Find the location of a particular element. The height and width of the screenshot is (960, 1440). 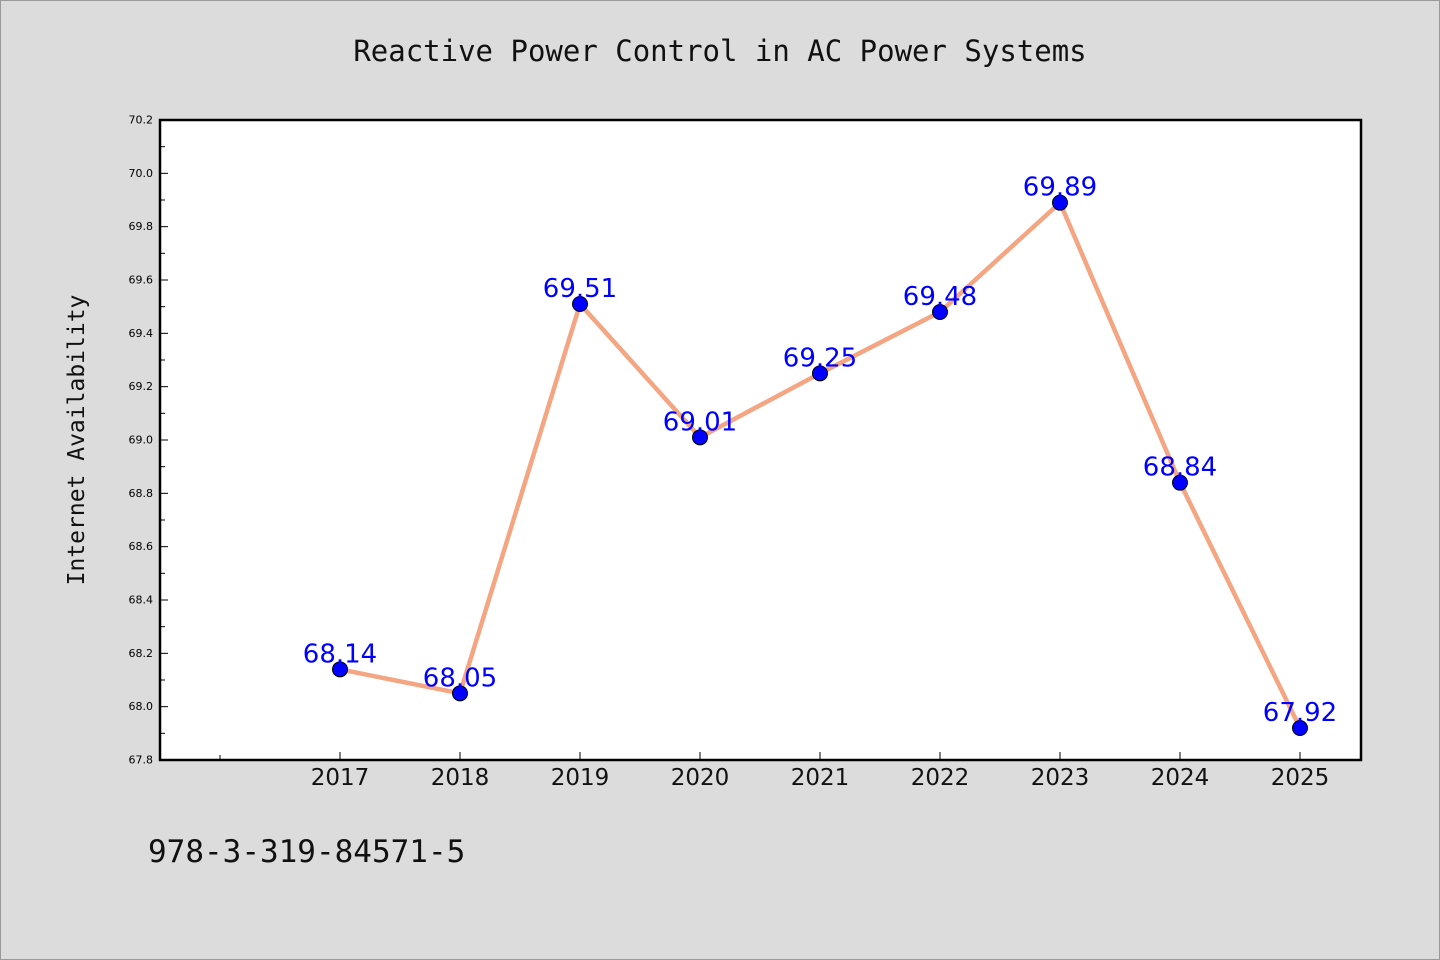

data-label: 69.01 is located at coordinates (700, 422).